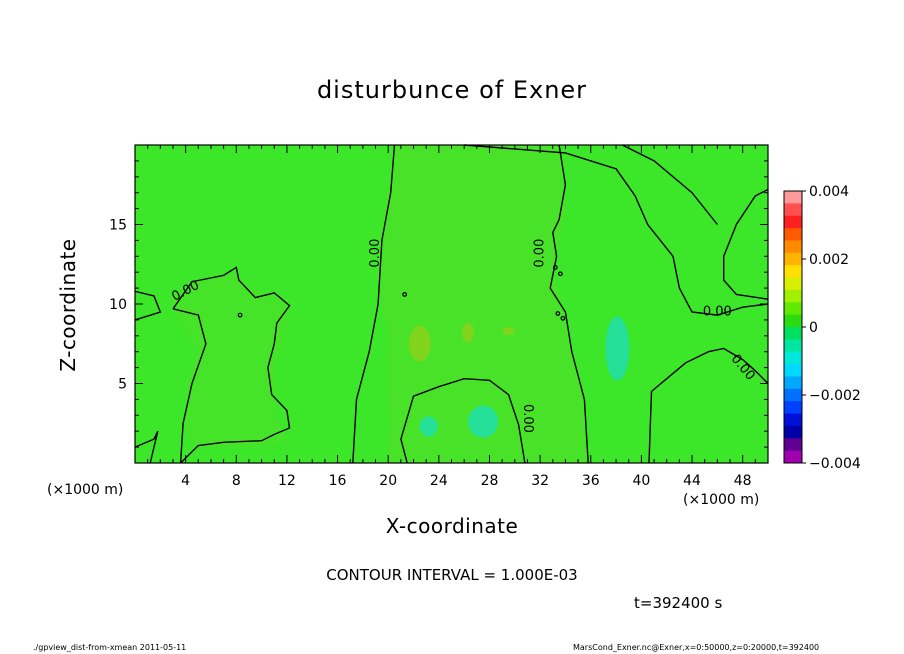  What do you see at coordinates (490, 481) in the screenshot?
I see `x-tick-label: 28` at bounding box center [490, 481].